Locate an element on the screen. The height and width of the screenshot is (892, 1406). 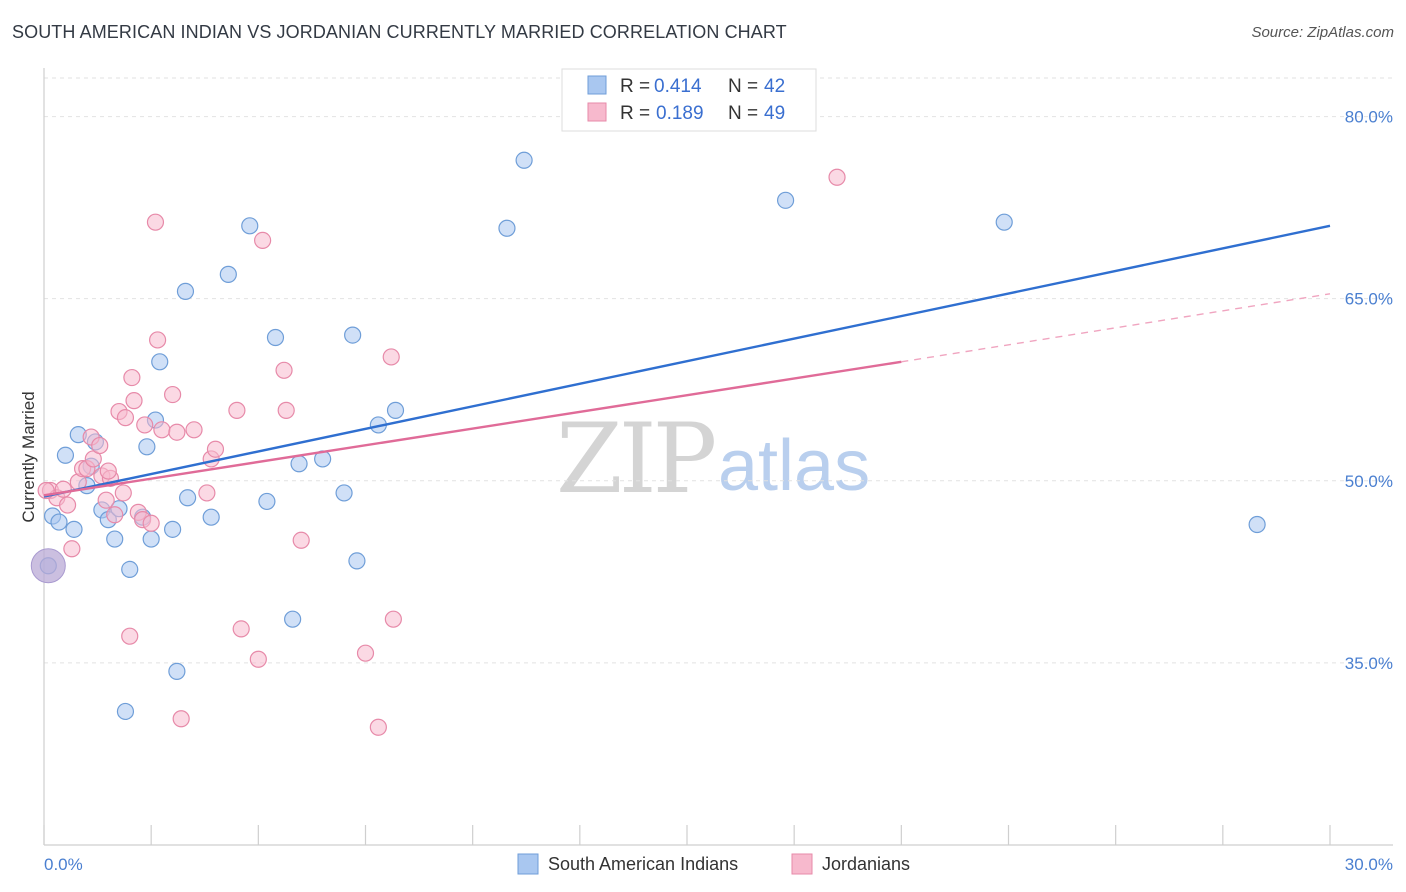
watermark-atlas: atlas is located at coordinates (794, 466).